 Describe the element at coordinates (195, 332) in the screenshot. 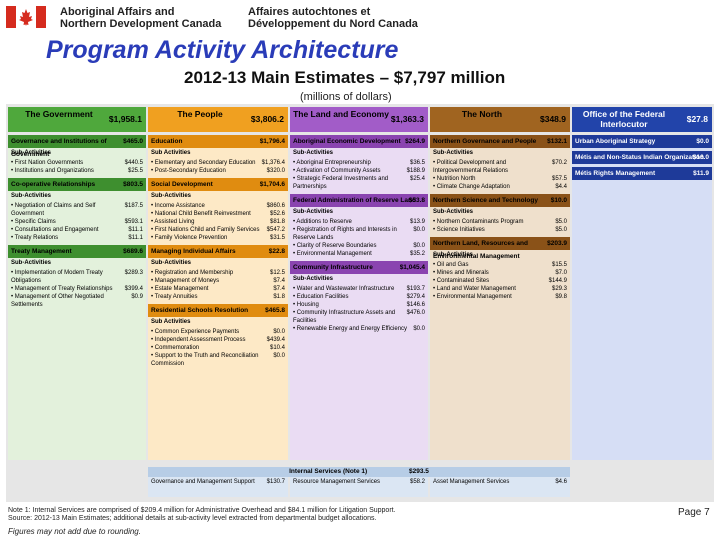

I see `sub-activity-label: • Common Experience Payments` at that location.